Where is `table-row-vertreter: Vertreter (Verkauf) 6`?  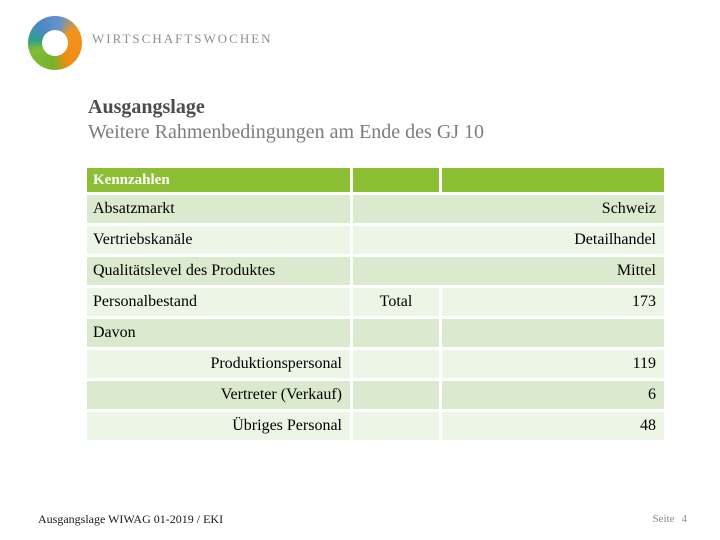 table-row-vertreter: Vertreter (Verkauf) 6 is located at coordinates (375, 395).